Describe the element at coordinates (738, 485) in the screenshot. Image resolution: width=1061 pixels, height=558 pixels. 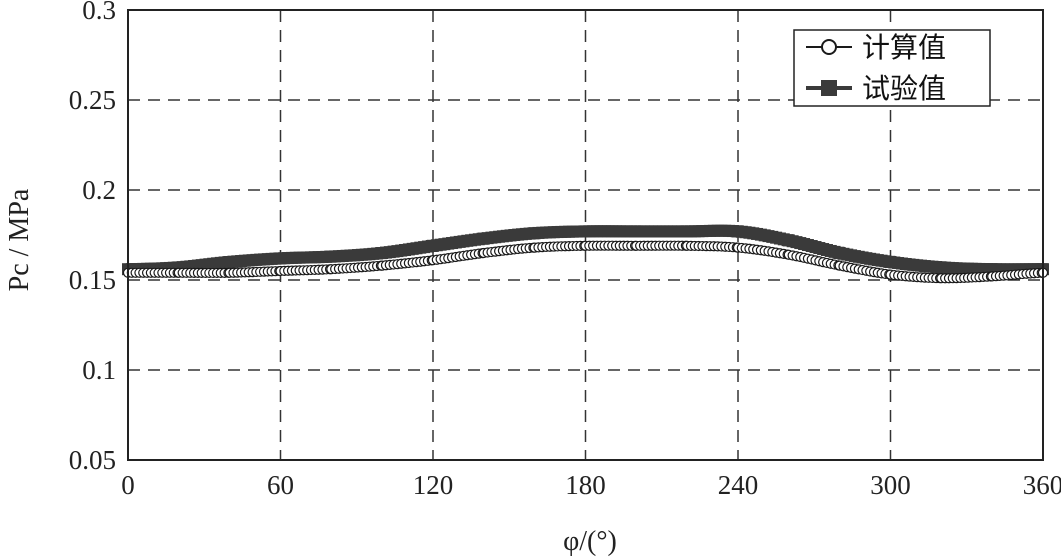
I see `x-tick-label: 240` at that location.